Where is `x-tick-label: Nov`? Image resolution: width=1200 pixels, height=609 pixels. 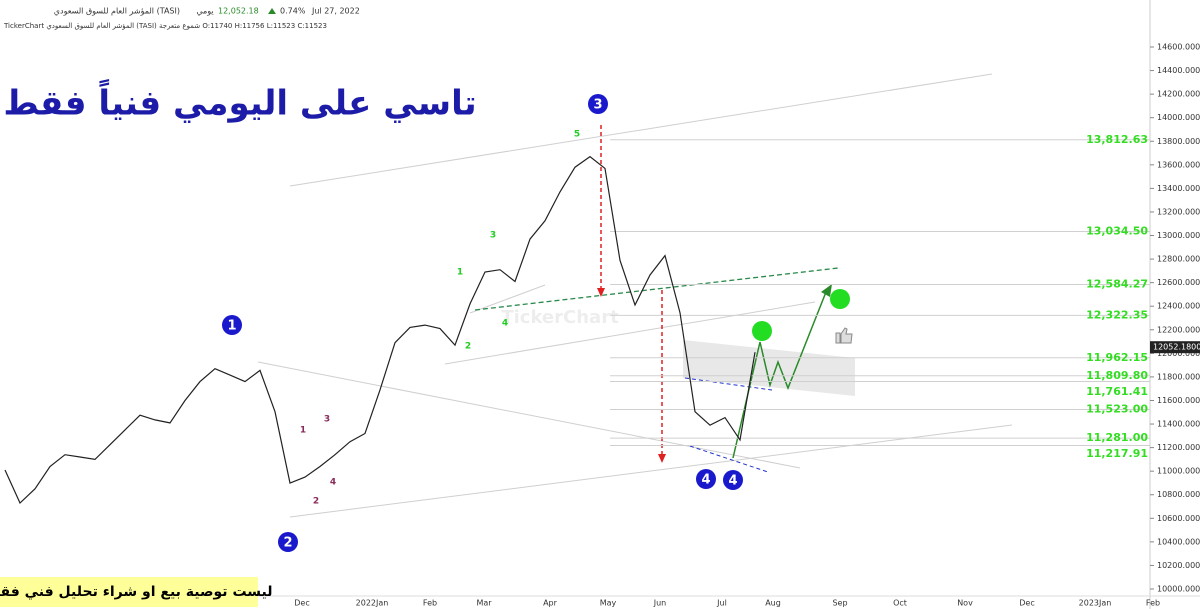
x-tick-label: Nov is located at coordinates (965, 603).